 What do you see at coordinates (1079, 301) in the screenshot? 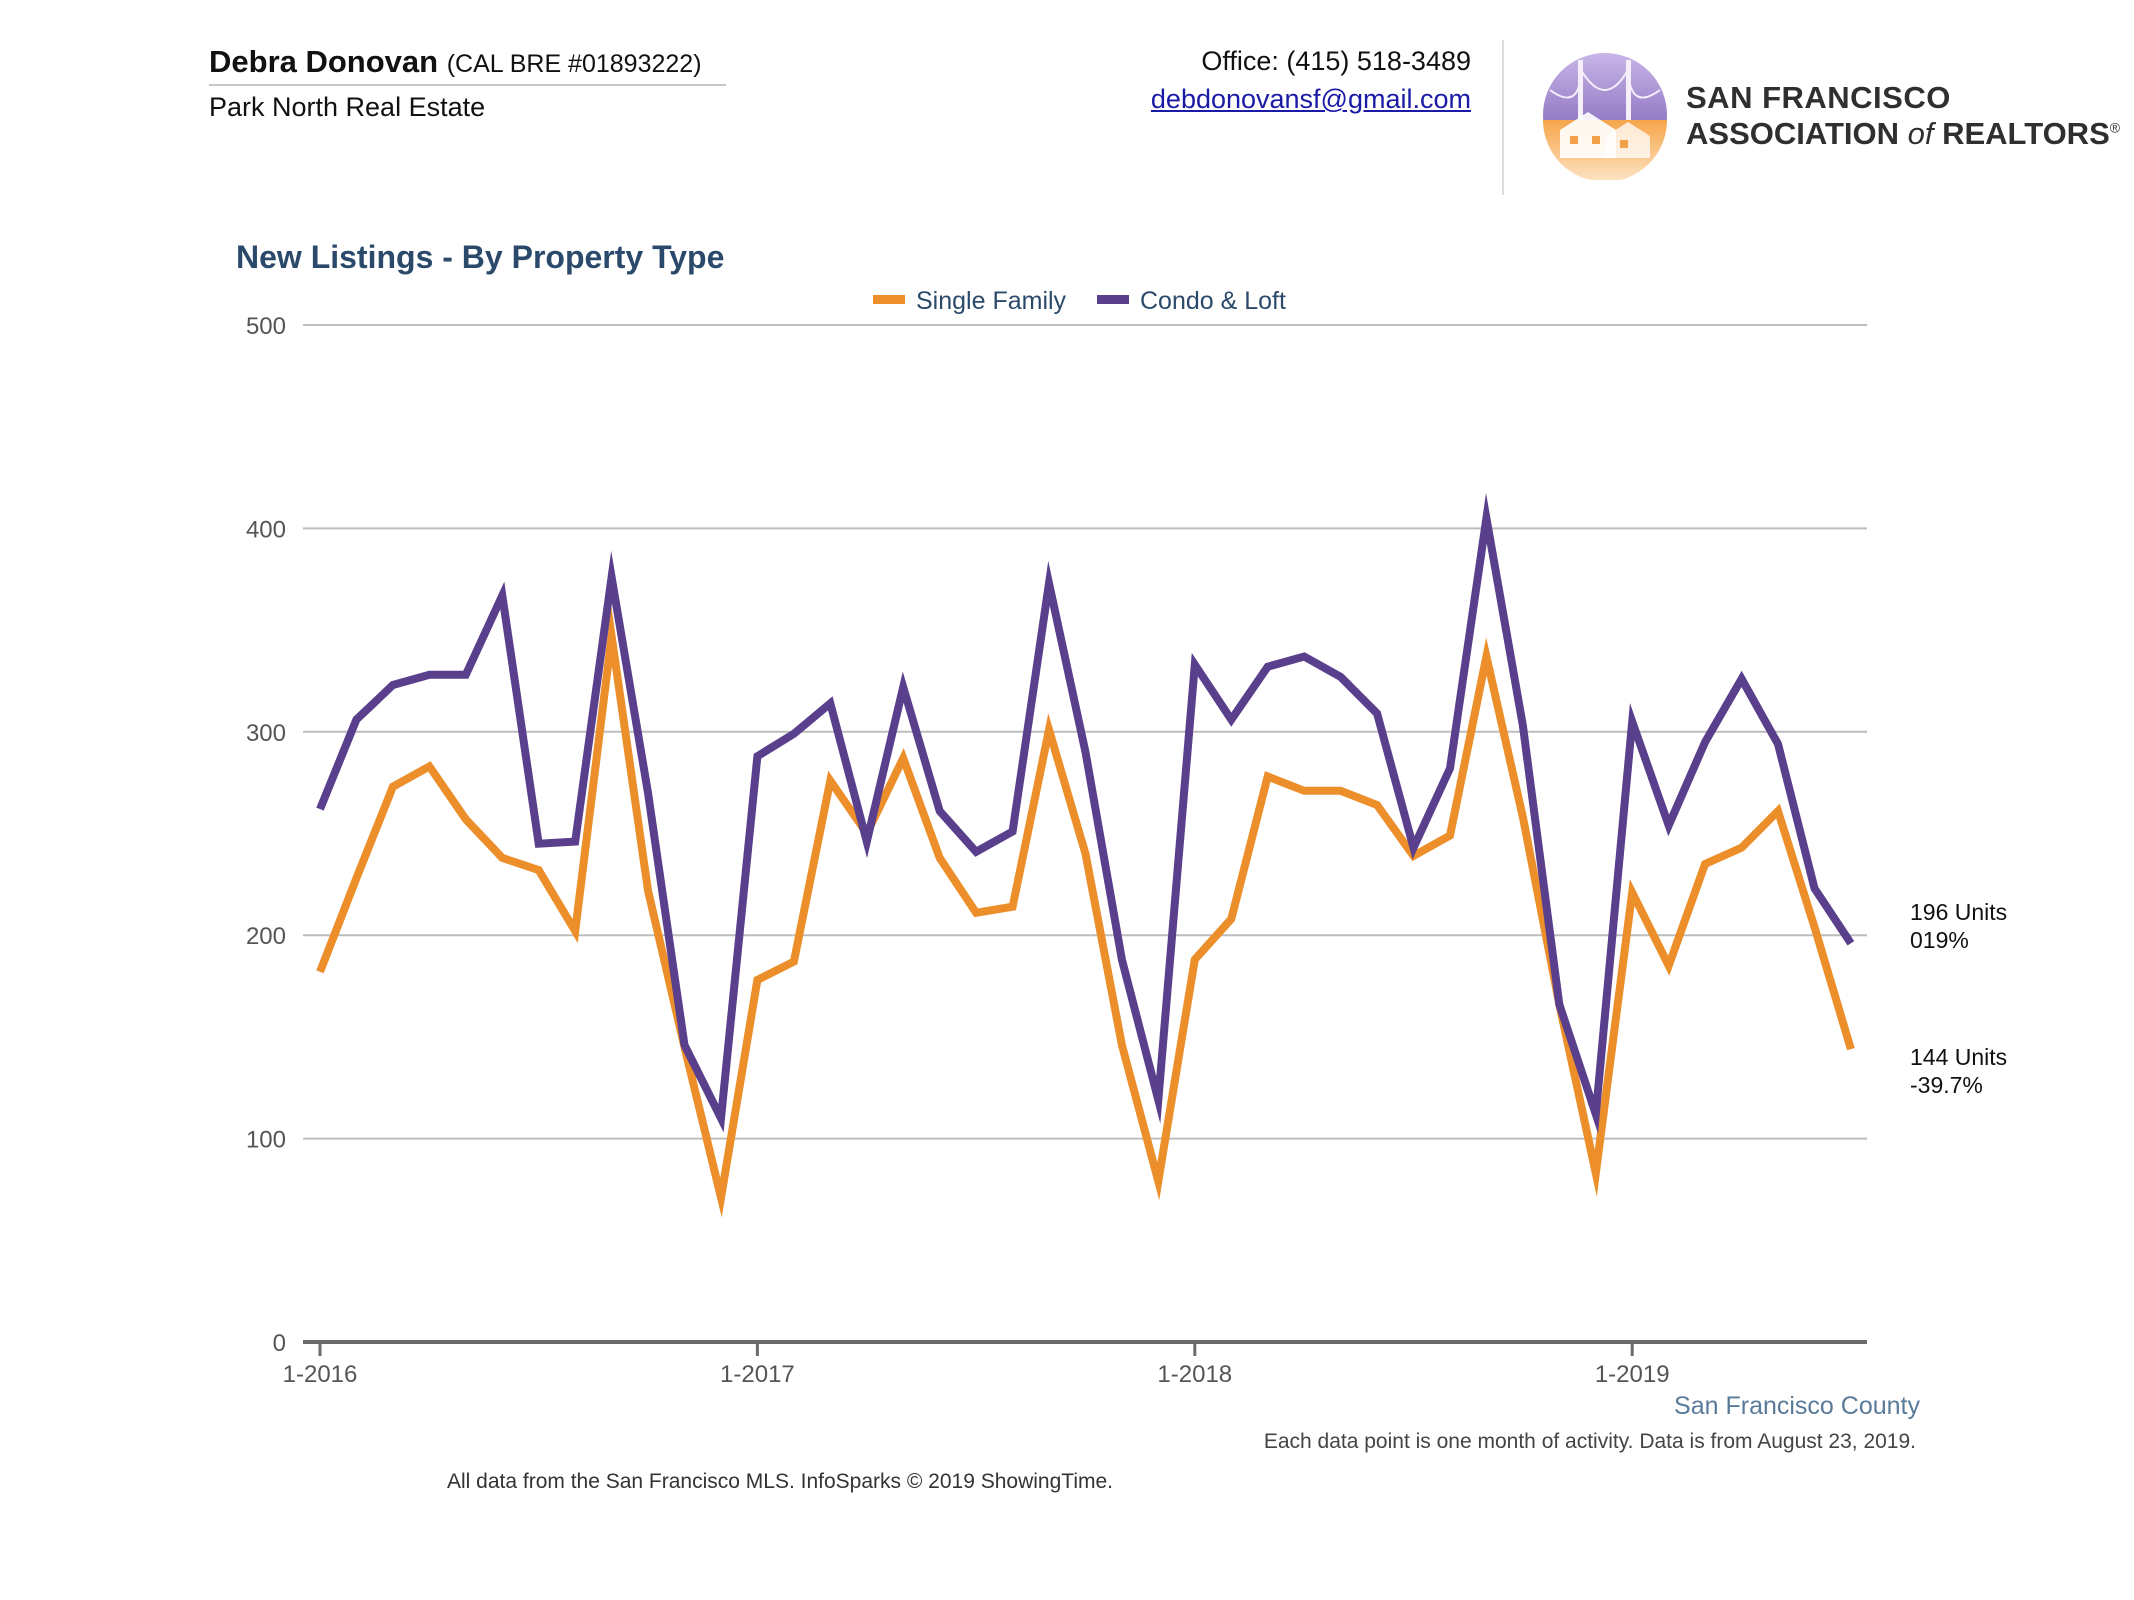
I see `legend: Single Family Condo & Loft` at bounding box center [1079, 301].